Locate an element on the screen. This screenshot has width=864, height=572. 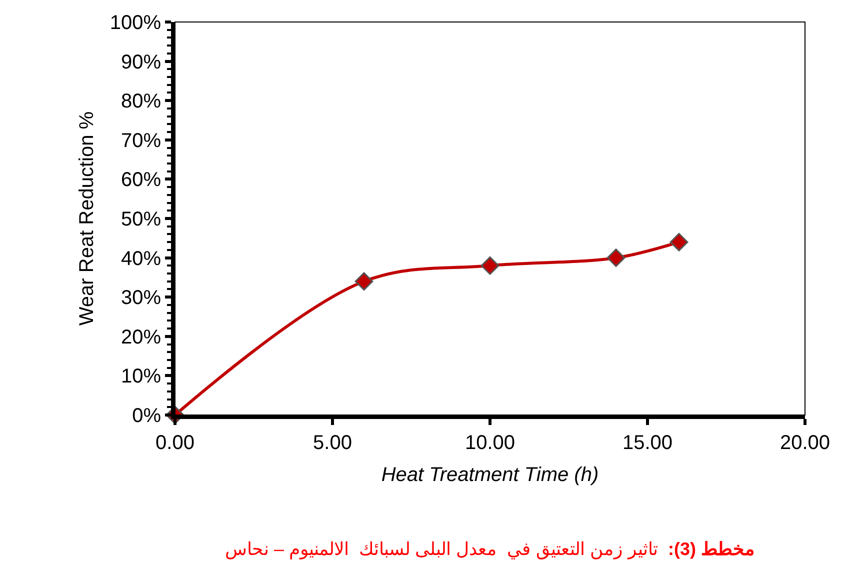
x-tick-label: 10.00 is located at coordinates (490, 443).